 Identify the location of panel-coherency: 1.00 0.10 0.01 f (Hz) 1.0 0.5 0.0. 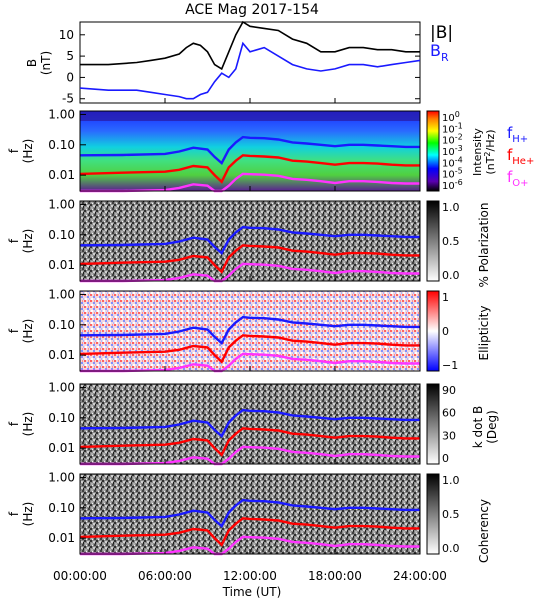
(233, 513).